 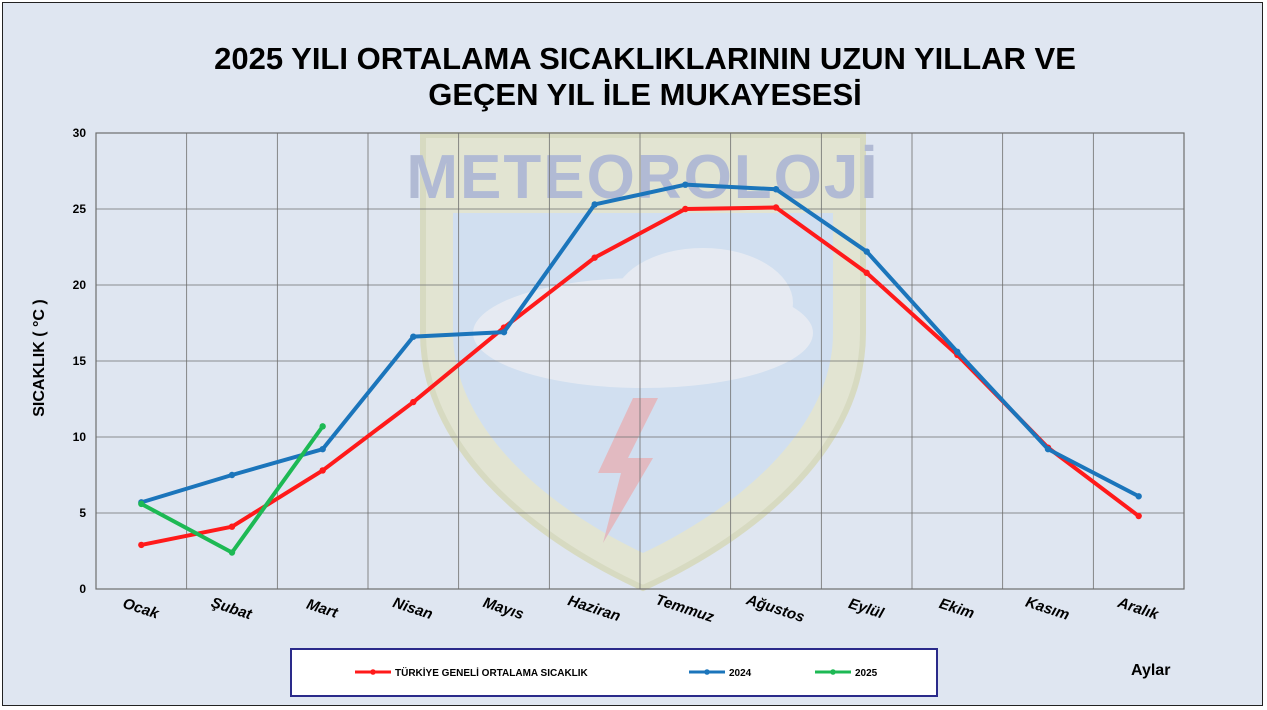 I want to click on legend-label: 2024, so click(x=740, y=673).